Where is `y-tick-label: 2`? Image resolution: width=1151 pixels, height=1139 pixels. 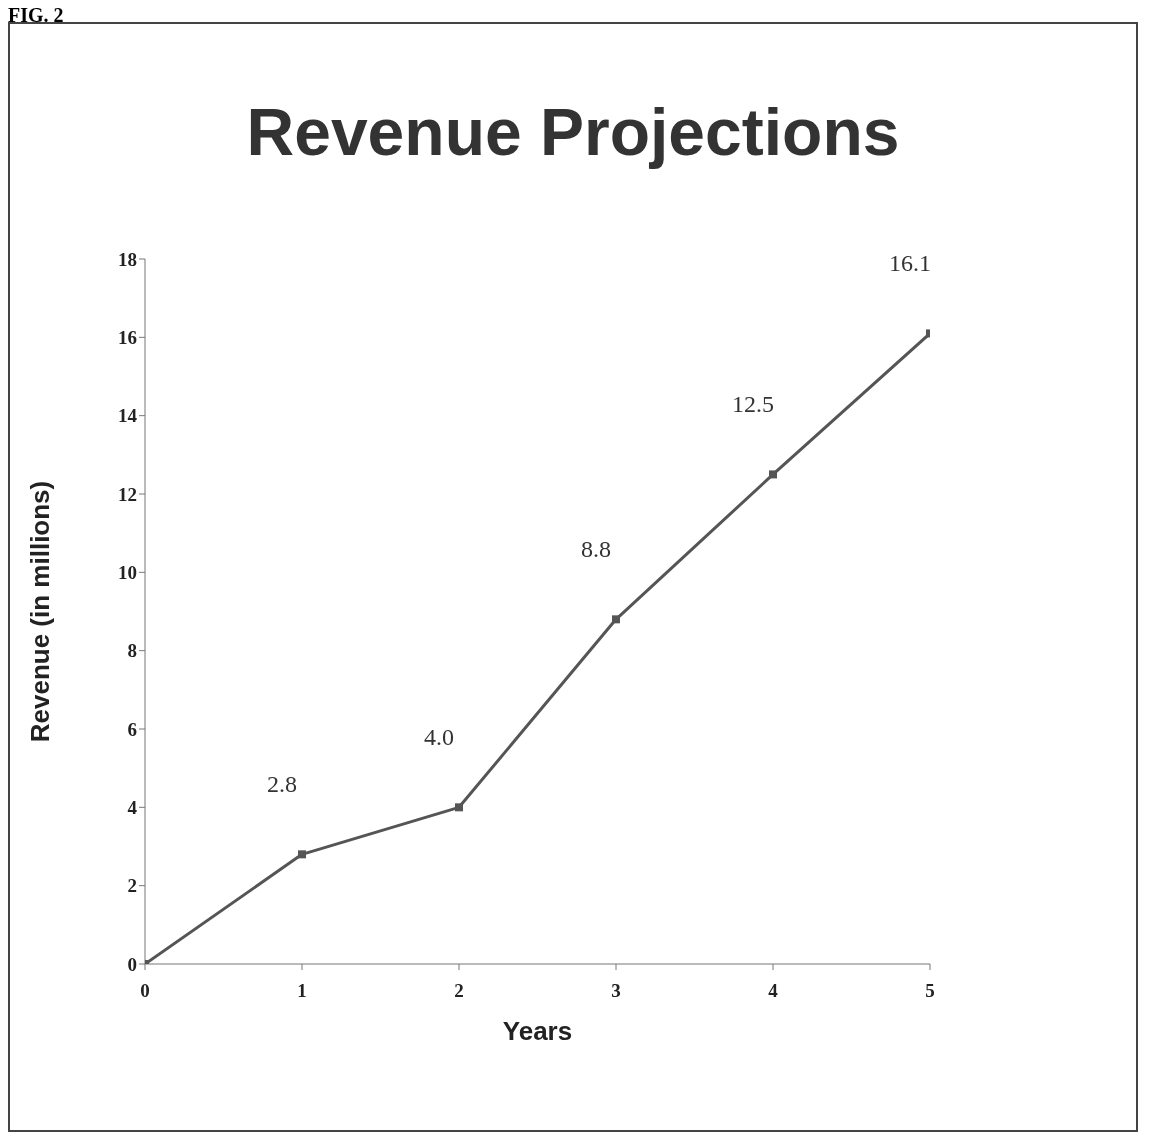
y-tick-label: 2 is located at coordinates (132, 886).